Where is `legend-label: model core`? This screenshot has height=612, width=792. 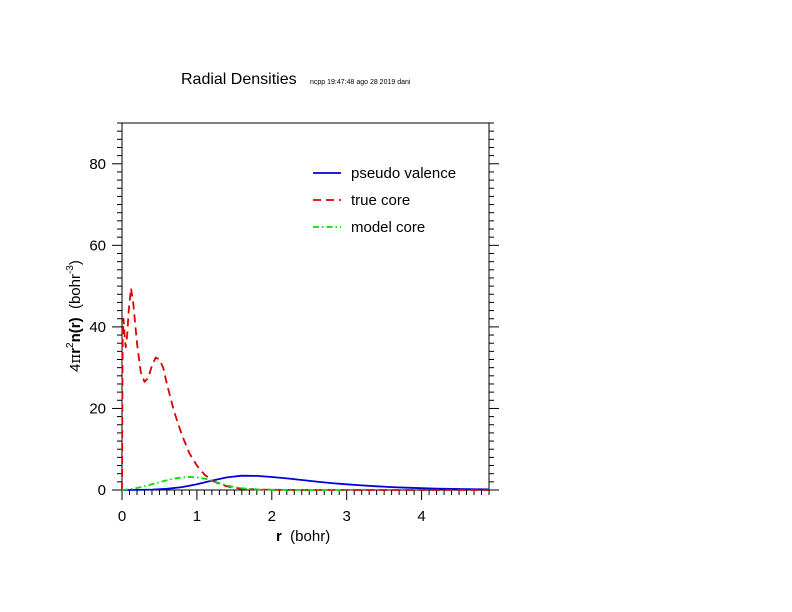 legend-label: model core is located at coordinates (388, 227).